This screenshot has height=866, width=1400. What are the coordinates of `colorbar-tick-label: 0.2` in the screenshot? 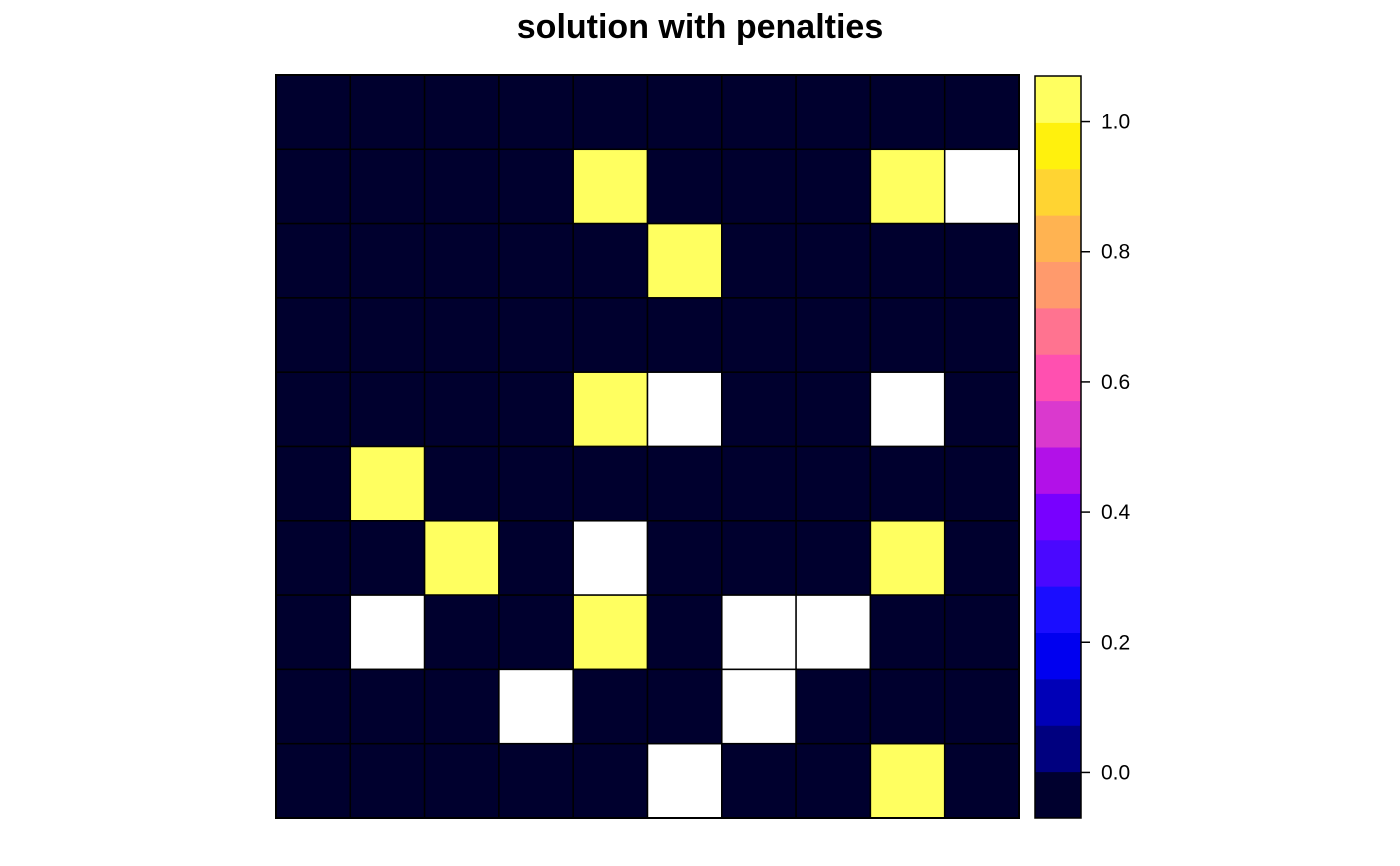 It's located at (1115, 642).